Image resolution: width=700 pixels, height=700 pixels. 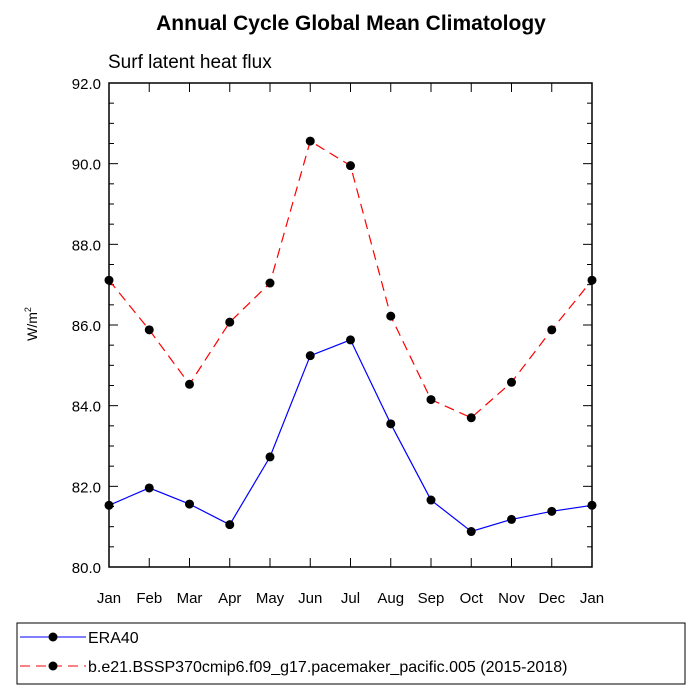 What do you see at coordinates (551, 598) in the screenshot?
I see `x-tick-label: Dec` at bounding box center [551, 598].